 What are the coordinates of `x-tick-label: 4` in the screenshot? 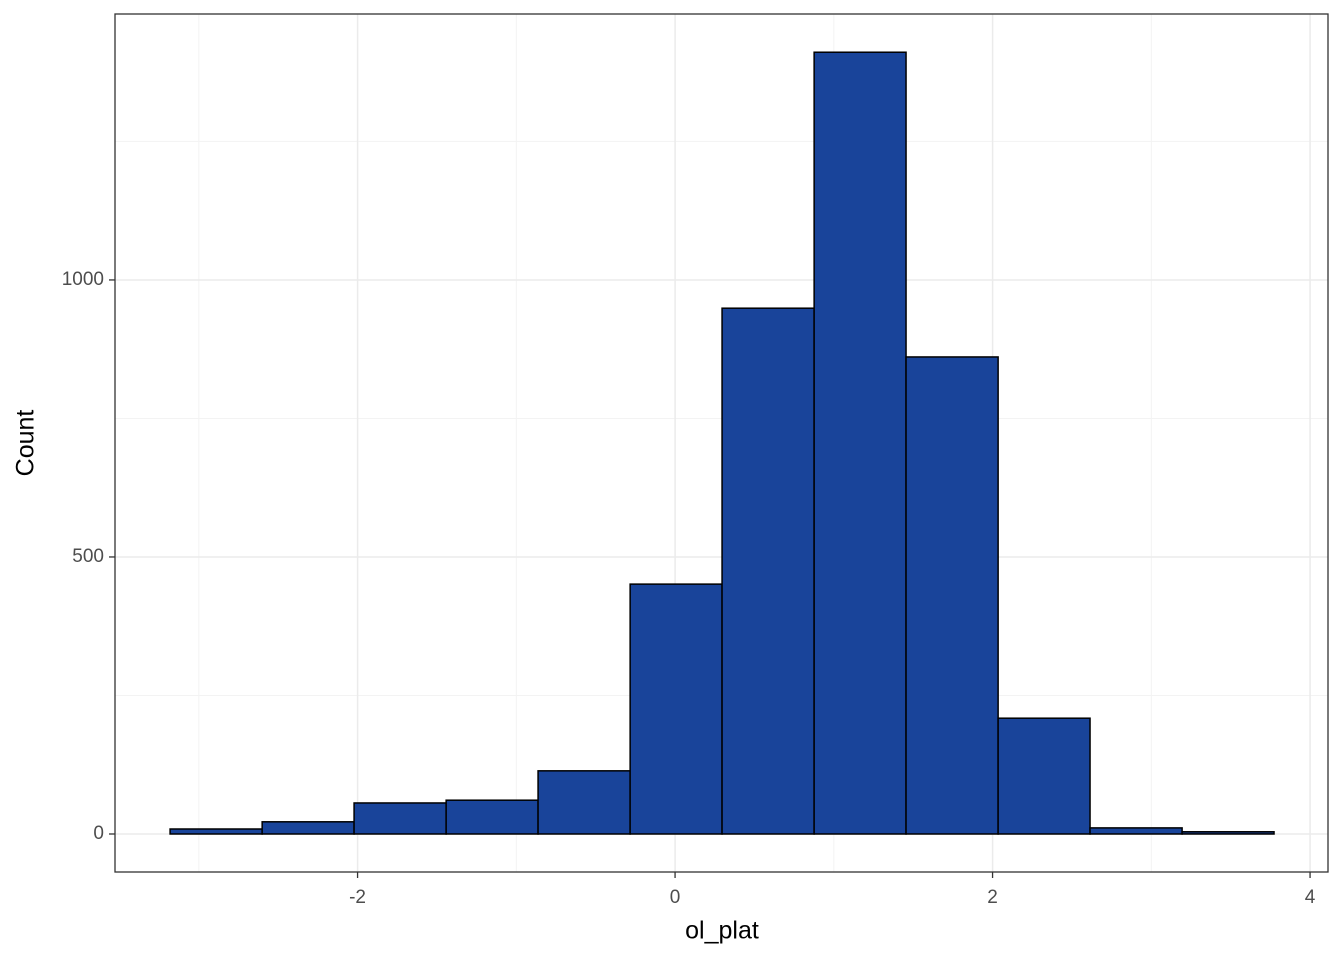 It's located at (1310, 897).